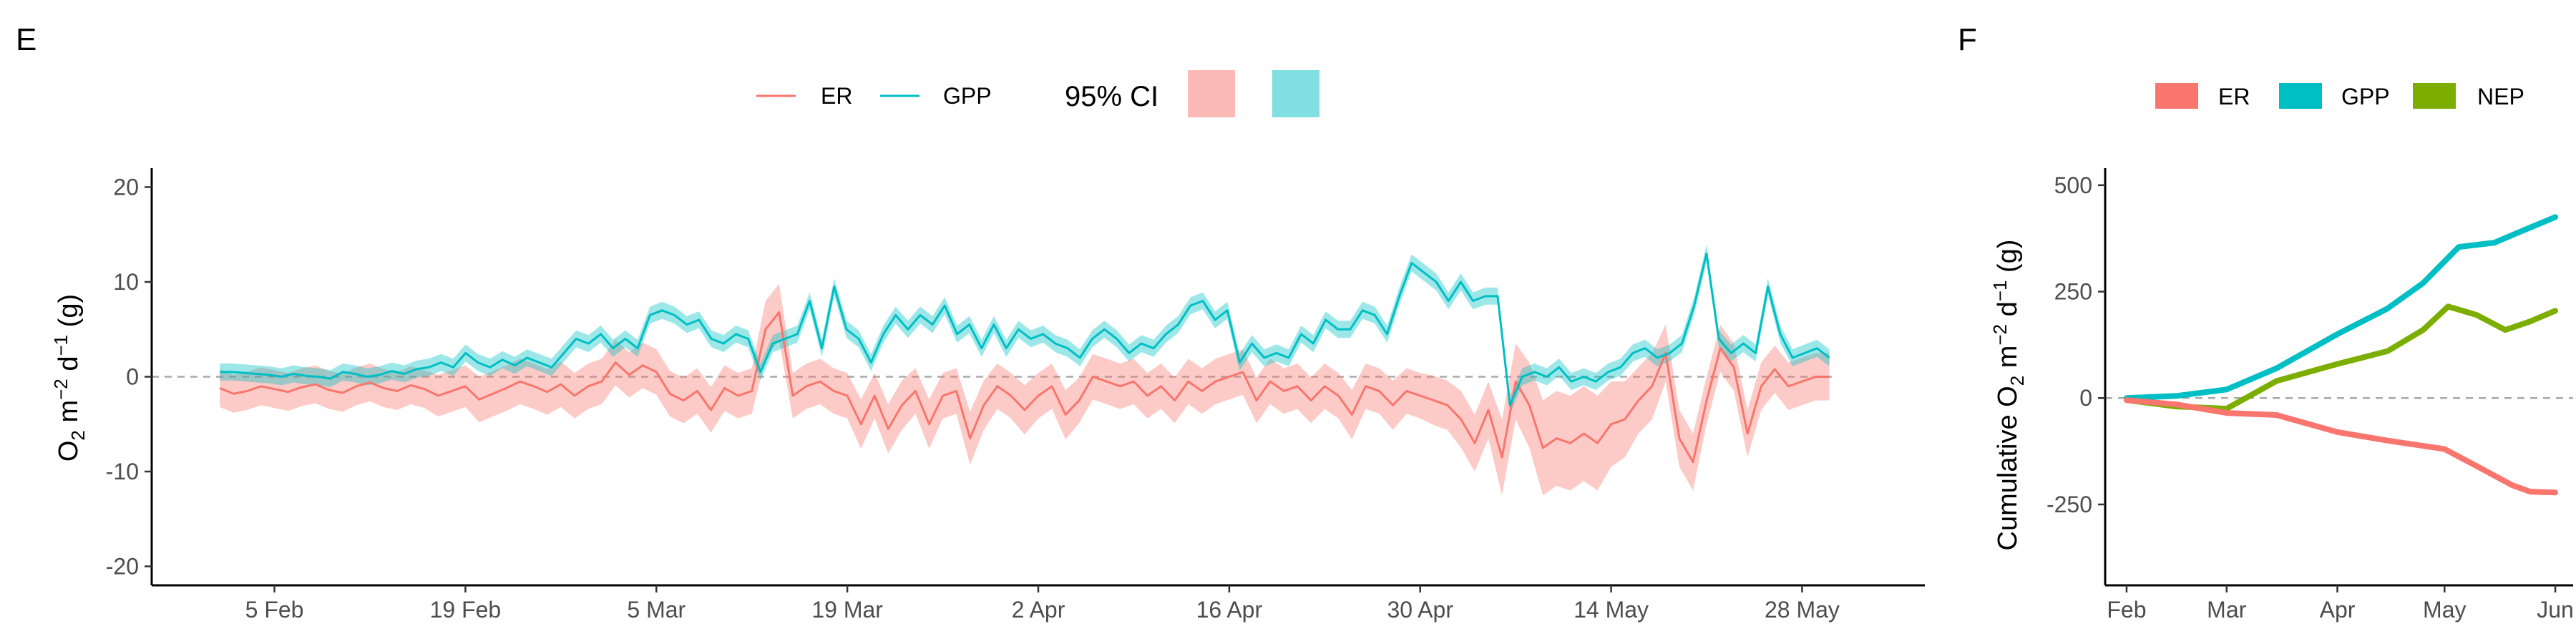 The width and height of the screenshot is (2576, 644). Describe the element at coordinates (122, 471) in the screenshot. I see `panel-e-y-tick-label: -10` at that location.